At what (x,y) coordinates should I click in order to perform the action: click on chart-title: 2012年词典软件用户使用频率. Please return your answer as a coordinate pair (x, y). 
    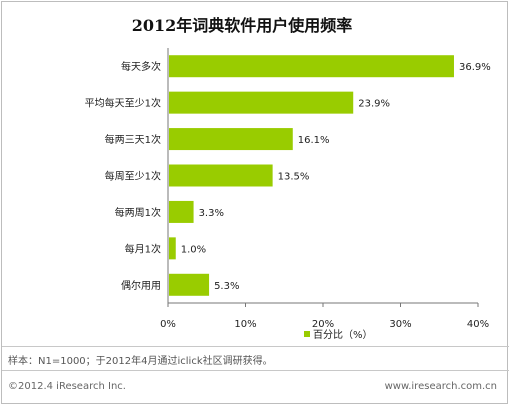
    Looking at the image, I should click on (242, 25).